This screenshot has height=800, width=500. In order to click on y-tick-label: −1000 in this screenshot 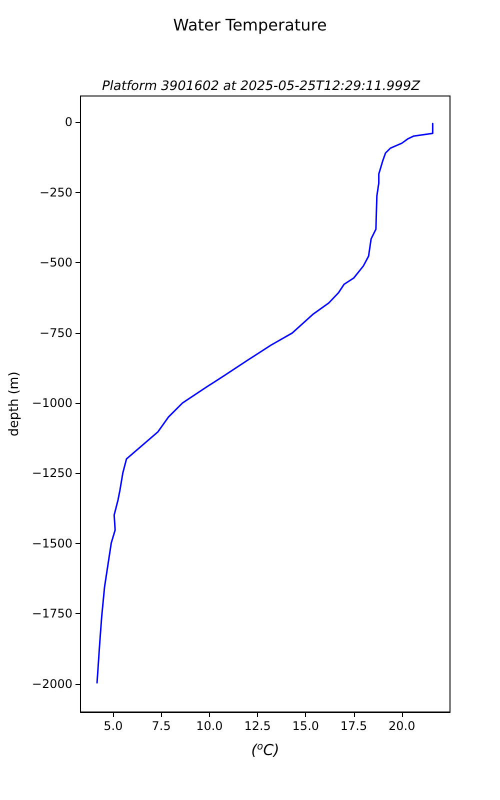, I will do `click(52, 403)`.